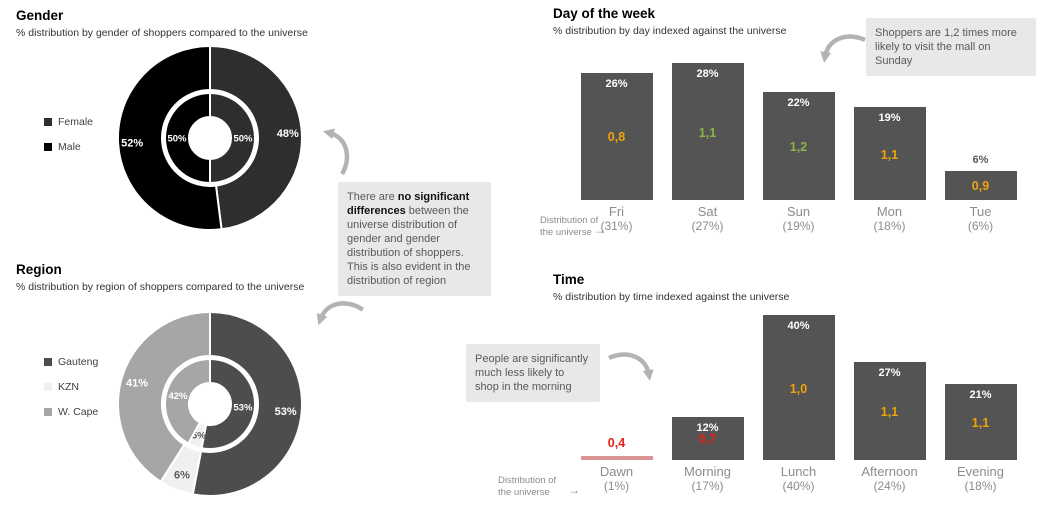 The image size is (1041, 515). I want to click on axis-label-dawn: Dawn (1%), so click(616, 479).